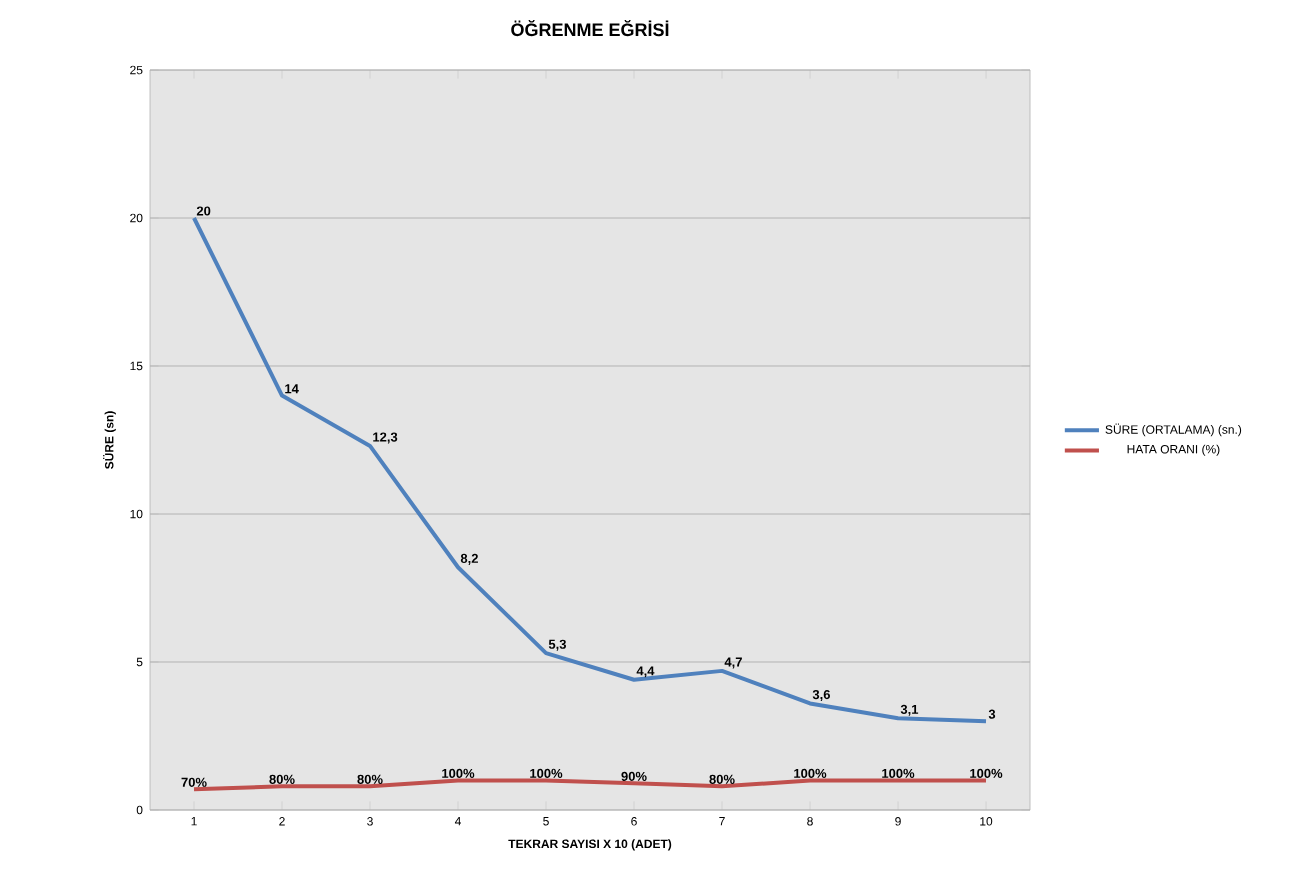  What do you see at coordinates (590, 28) in the screenshot?
I see `chart-title: ÖĞRENME EĞRİSİ` at bounding box center [590, 28].